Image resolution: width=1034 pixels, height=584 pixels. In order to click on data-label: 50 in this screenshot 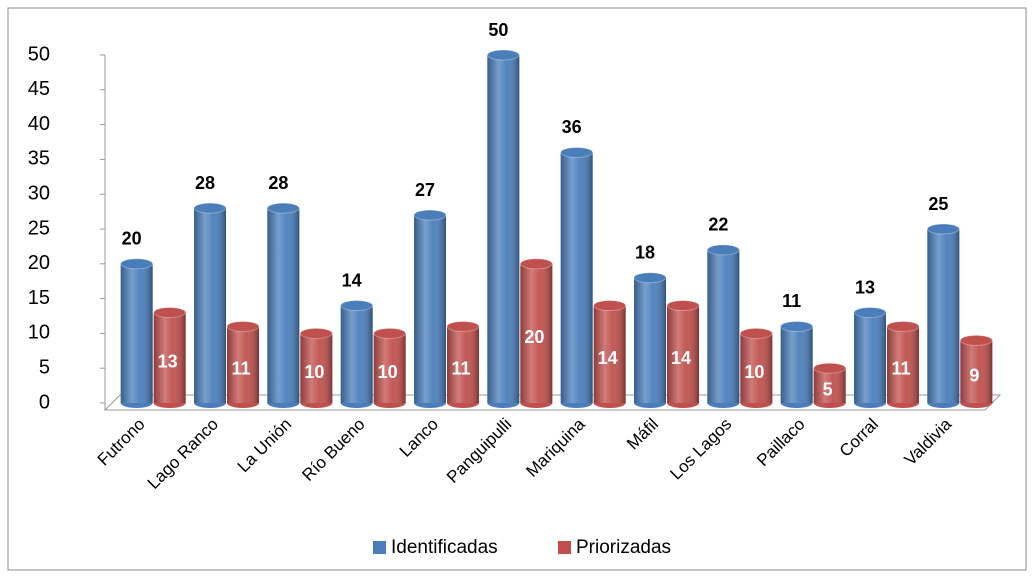, I will do `click(498, 30)`.